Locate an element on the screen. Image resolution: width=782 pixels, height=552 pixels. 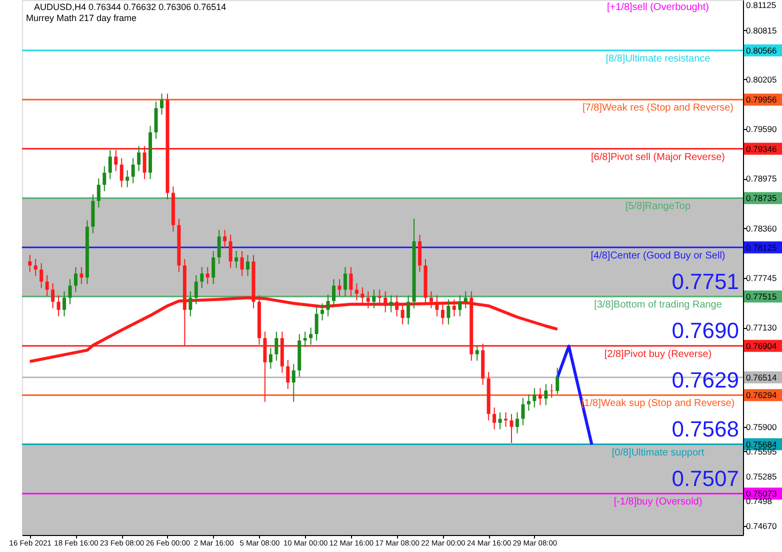
text: Murrey Math 217 day frame is located at coordinates (81, 18).